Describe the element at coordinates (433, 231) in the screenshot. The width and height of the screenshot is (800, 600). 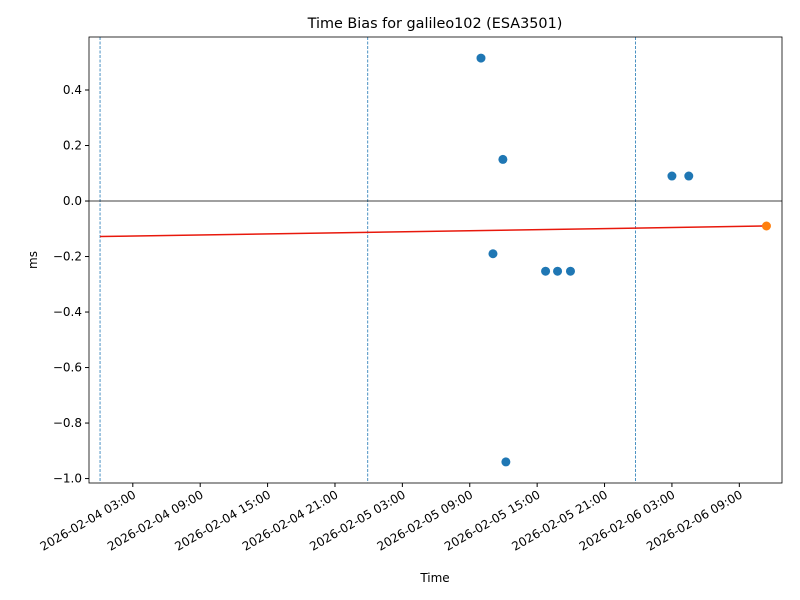
I see `trend-line` at that location.